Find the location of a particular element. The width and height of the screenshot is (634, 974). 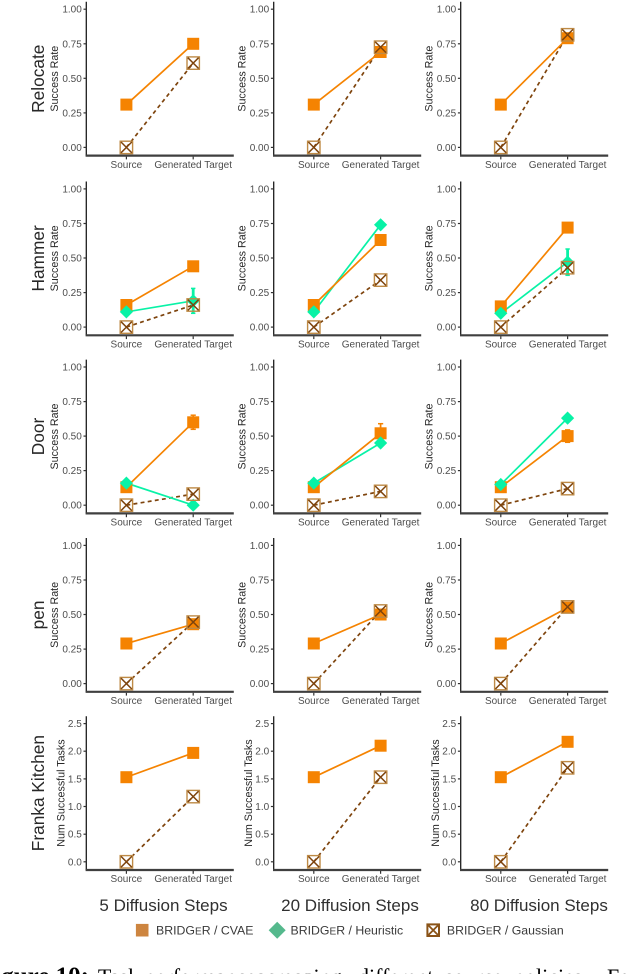

svg-text: BRIDGER / Heuristic is located at coordinates (347, 930).